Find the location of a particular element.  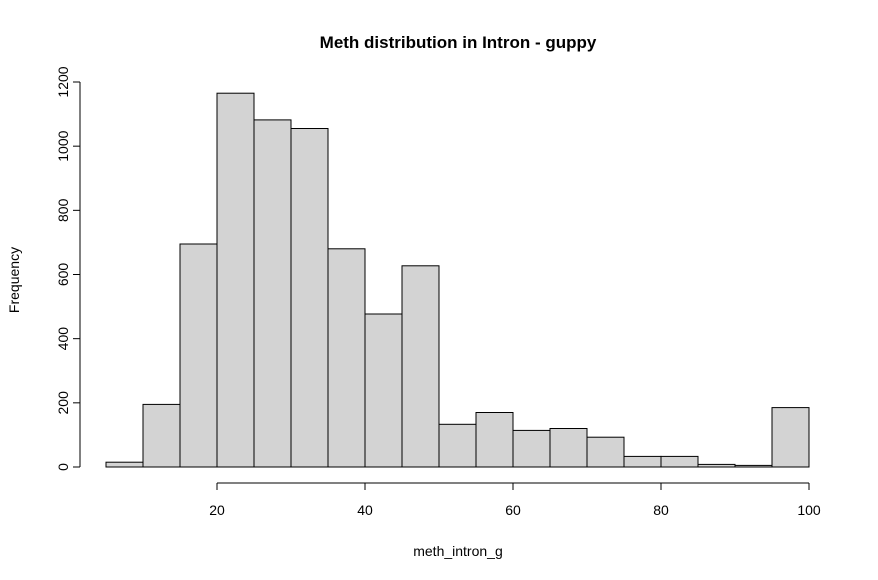

chart-title: Meth distribution in Intron - guppy is located at coordinates (458, 42).